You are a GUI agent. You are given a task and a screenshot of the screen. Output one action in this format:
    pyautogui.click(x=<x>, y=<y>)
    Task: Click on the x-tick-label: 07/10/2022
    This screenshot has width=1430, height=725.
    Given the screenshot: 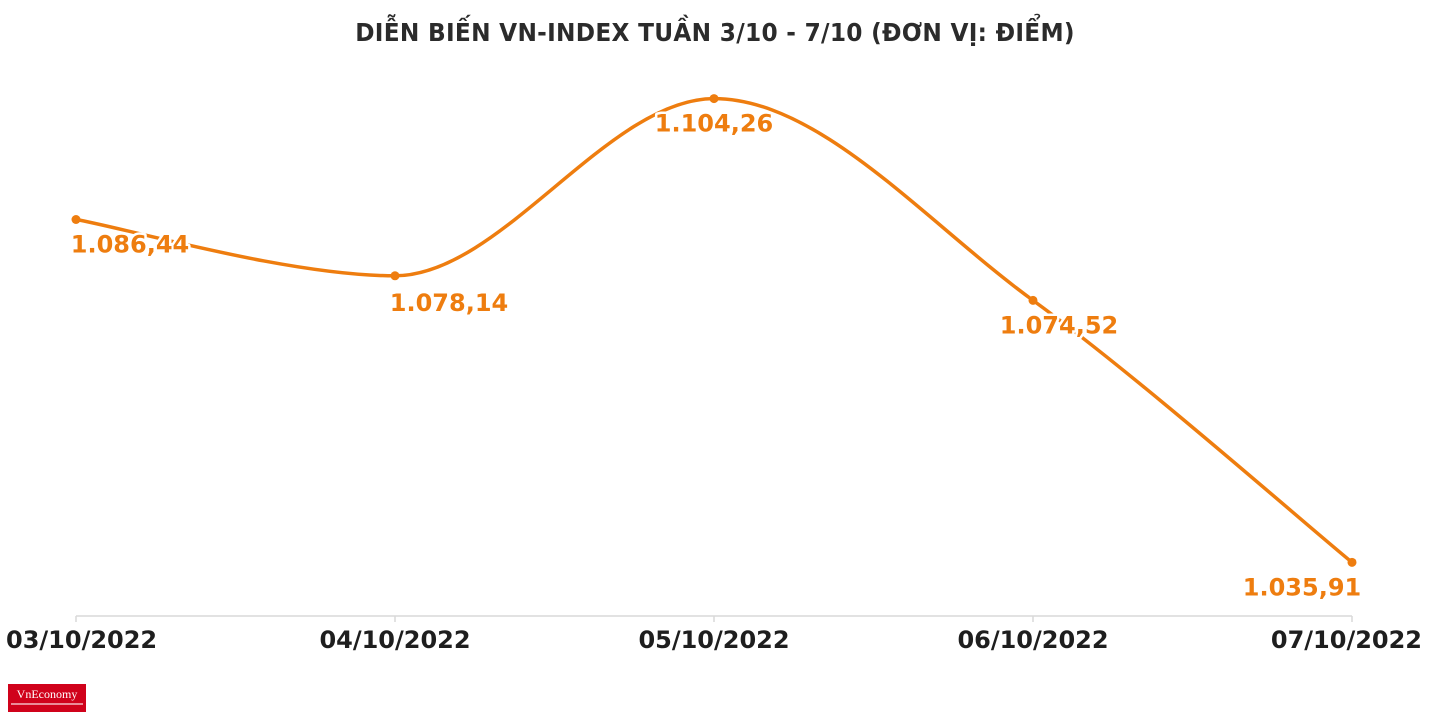 What is the action you would take?
    pyautogui.click(x=1346, y=640)
    